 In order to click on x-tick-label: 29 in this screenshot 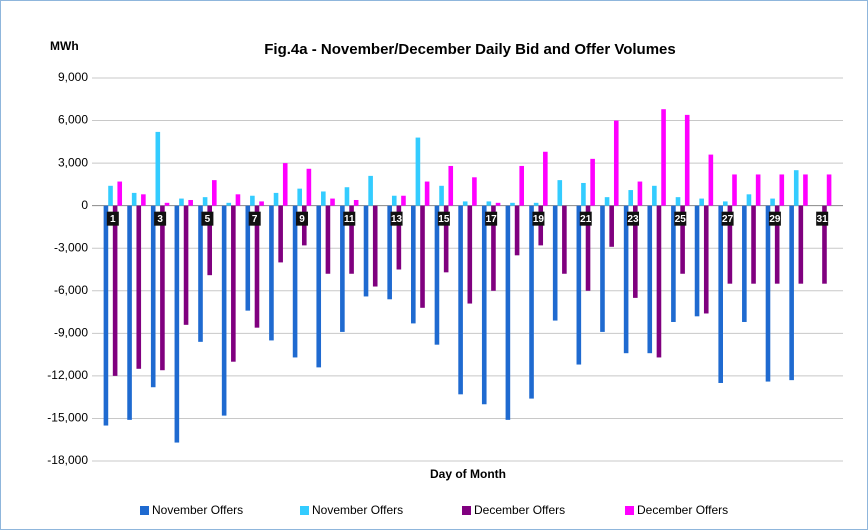, I will do `click(775, 219)`.